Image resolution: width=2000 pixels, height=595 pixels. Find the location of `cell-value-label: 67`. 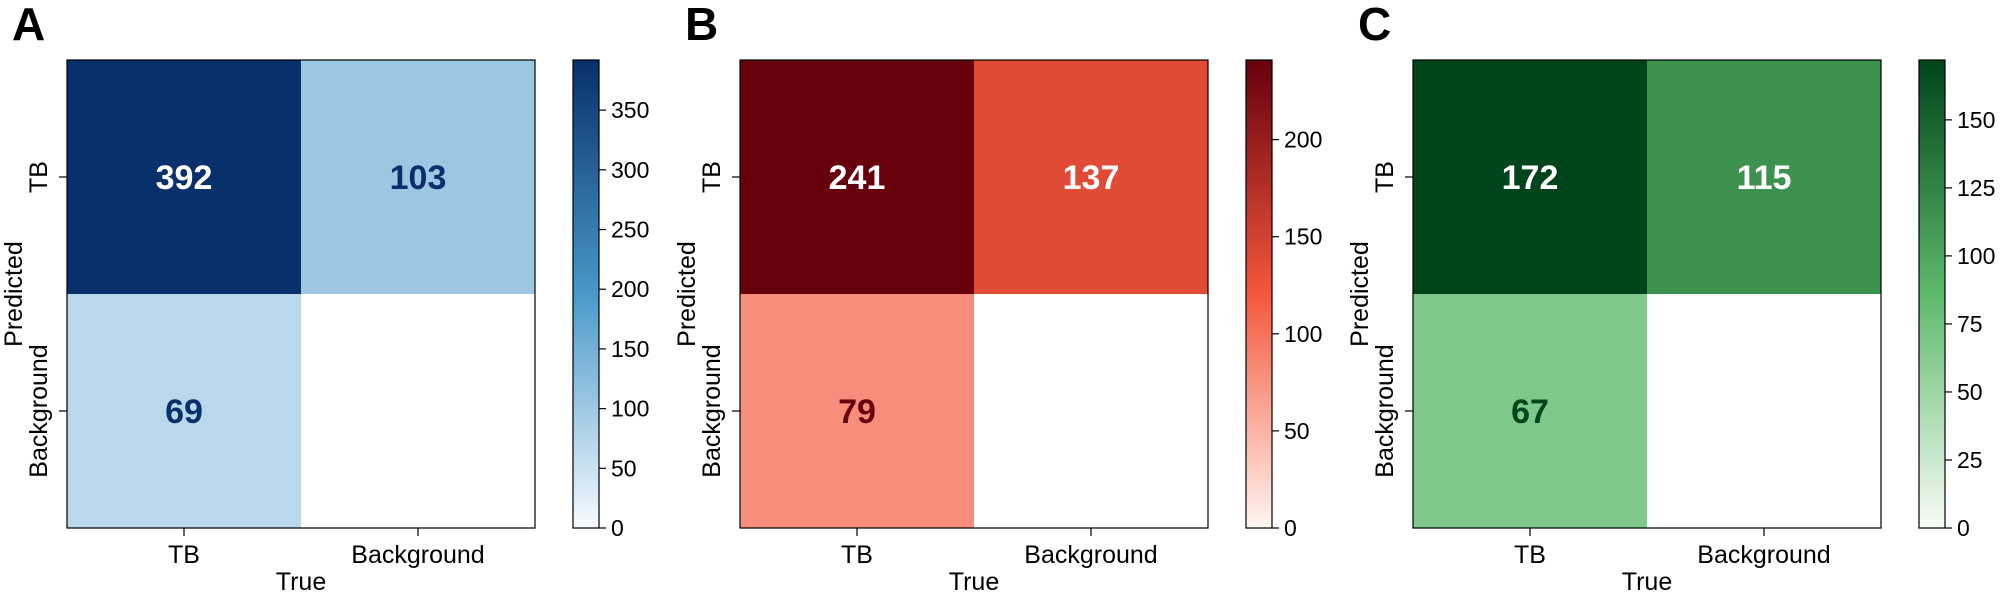

cell-value-label: 67 is located at coordinates (1530, 412).